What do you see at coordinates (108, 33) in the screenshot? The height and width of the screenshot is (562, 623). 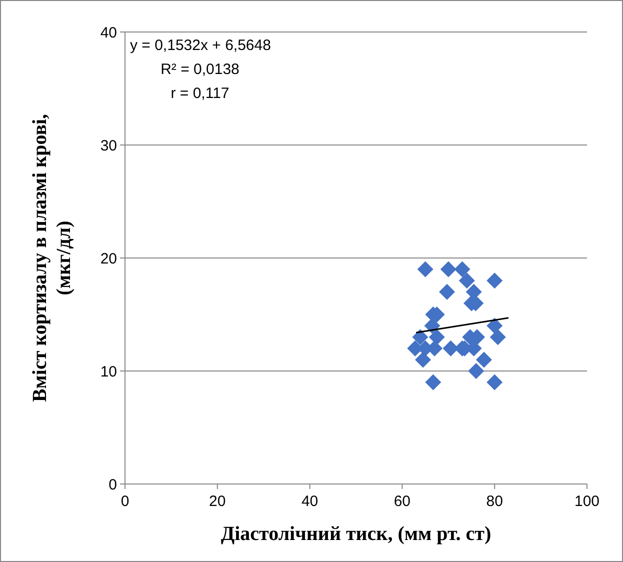 I see `y-tick-label: 40` at bounding box center [108, 33].